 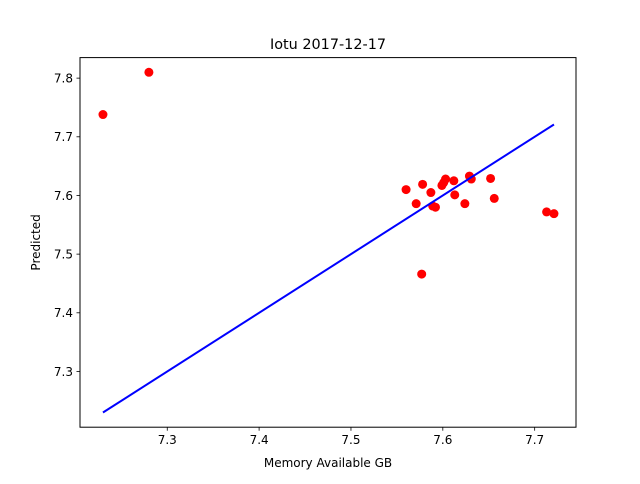 I want to click on x-tick-label: 7.5, so click(x=350, y=440).